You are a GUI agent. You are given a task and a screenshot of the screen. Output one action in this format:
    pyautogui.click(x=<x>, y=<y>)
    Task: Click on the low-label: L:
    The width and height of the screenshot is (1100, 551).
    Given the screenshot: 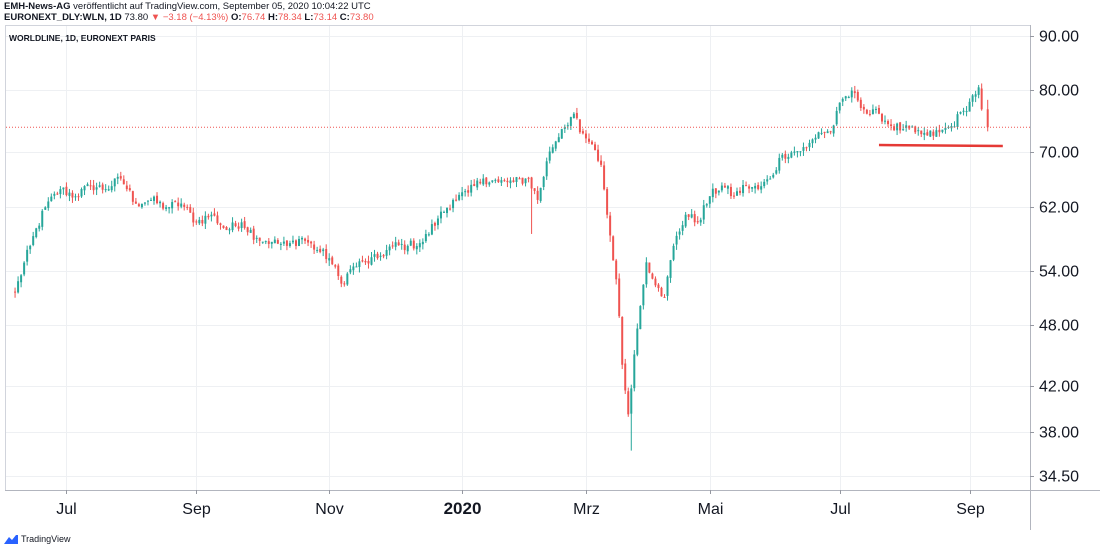 What is the action you would take?
    pyautogui.click(x=309, y=17)
    